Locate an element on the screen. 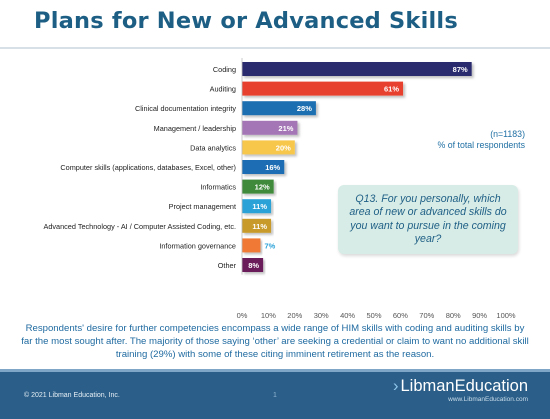 The height and width of the screenshot is (419, 550). chart-annotation: (n=1183) % of total respondents is located at coordinates (481, 140).